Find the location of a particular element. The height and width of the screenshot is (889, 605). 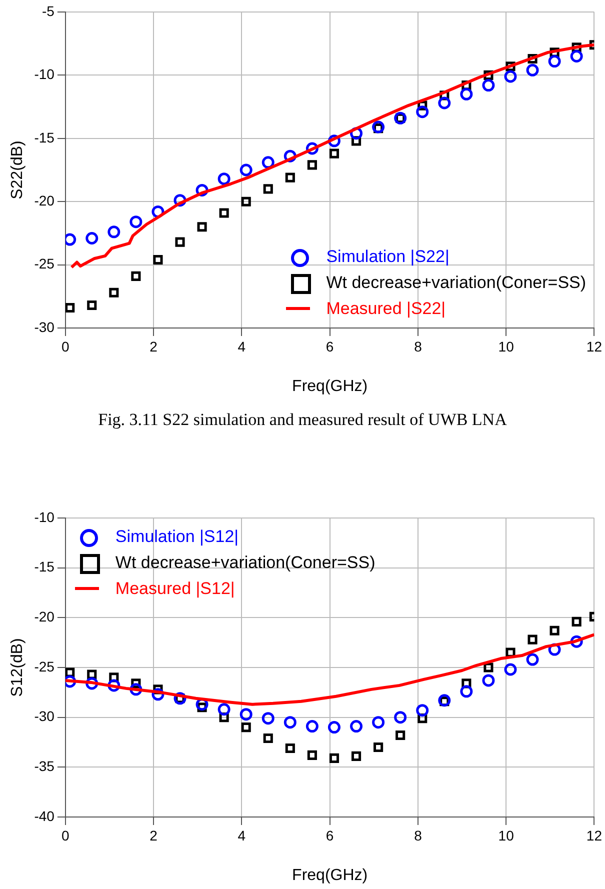

y-tick-label: -5 is located at coordinates (48, 10).